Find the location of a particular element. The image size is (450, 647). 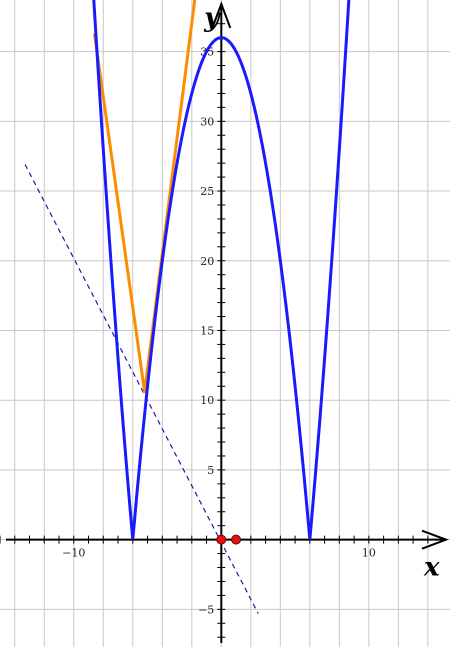

y-tick-label: 5 is located at coordinates (210, 470).